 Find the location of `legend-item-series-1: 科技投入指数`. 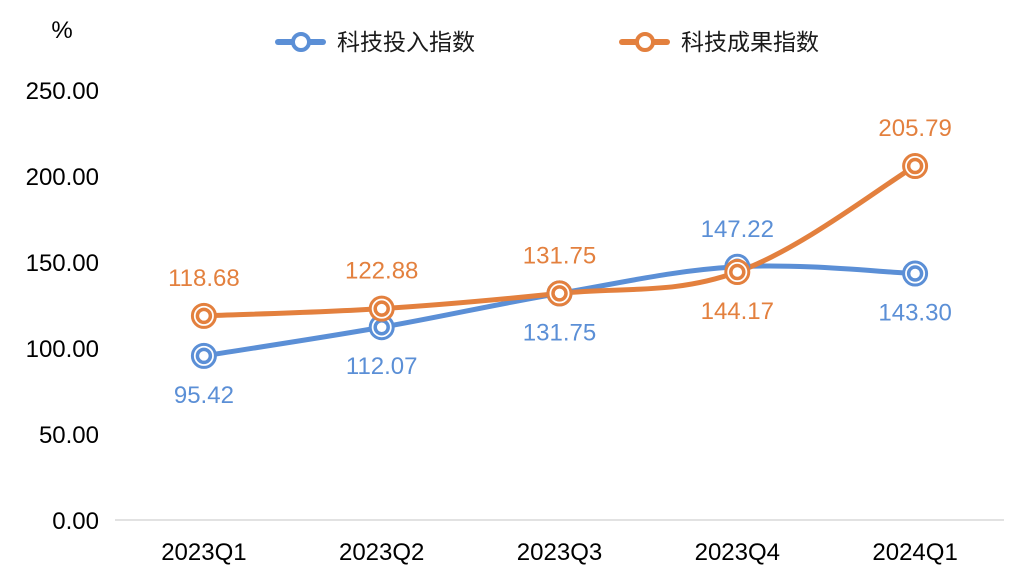

legend-item-series-1: 科技投入指数 is located at coordinates (375, 43).